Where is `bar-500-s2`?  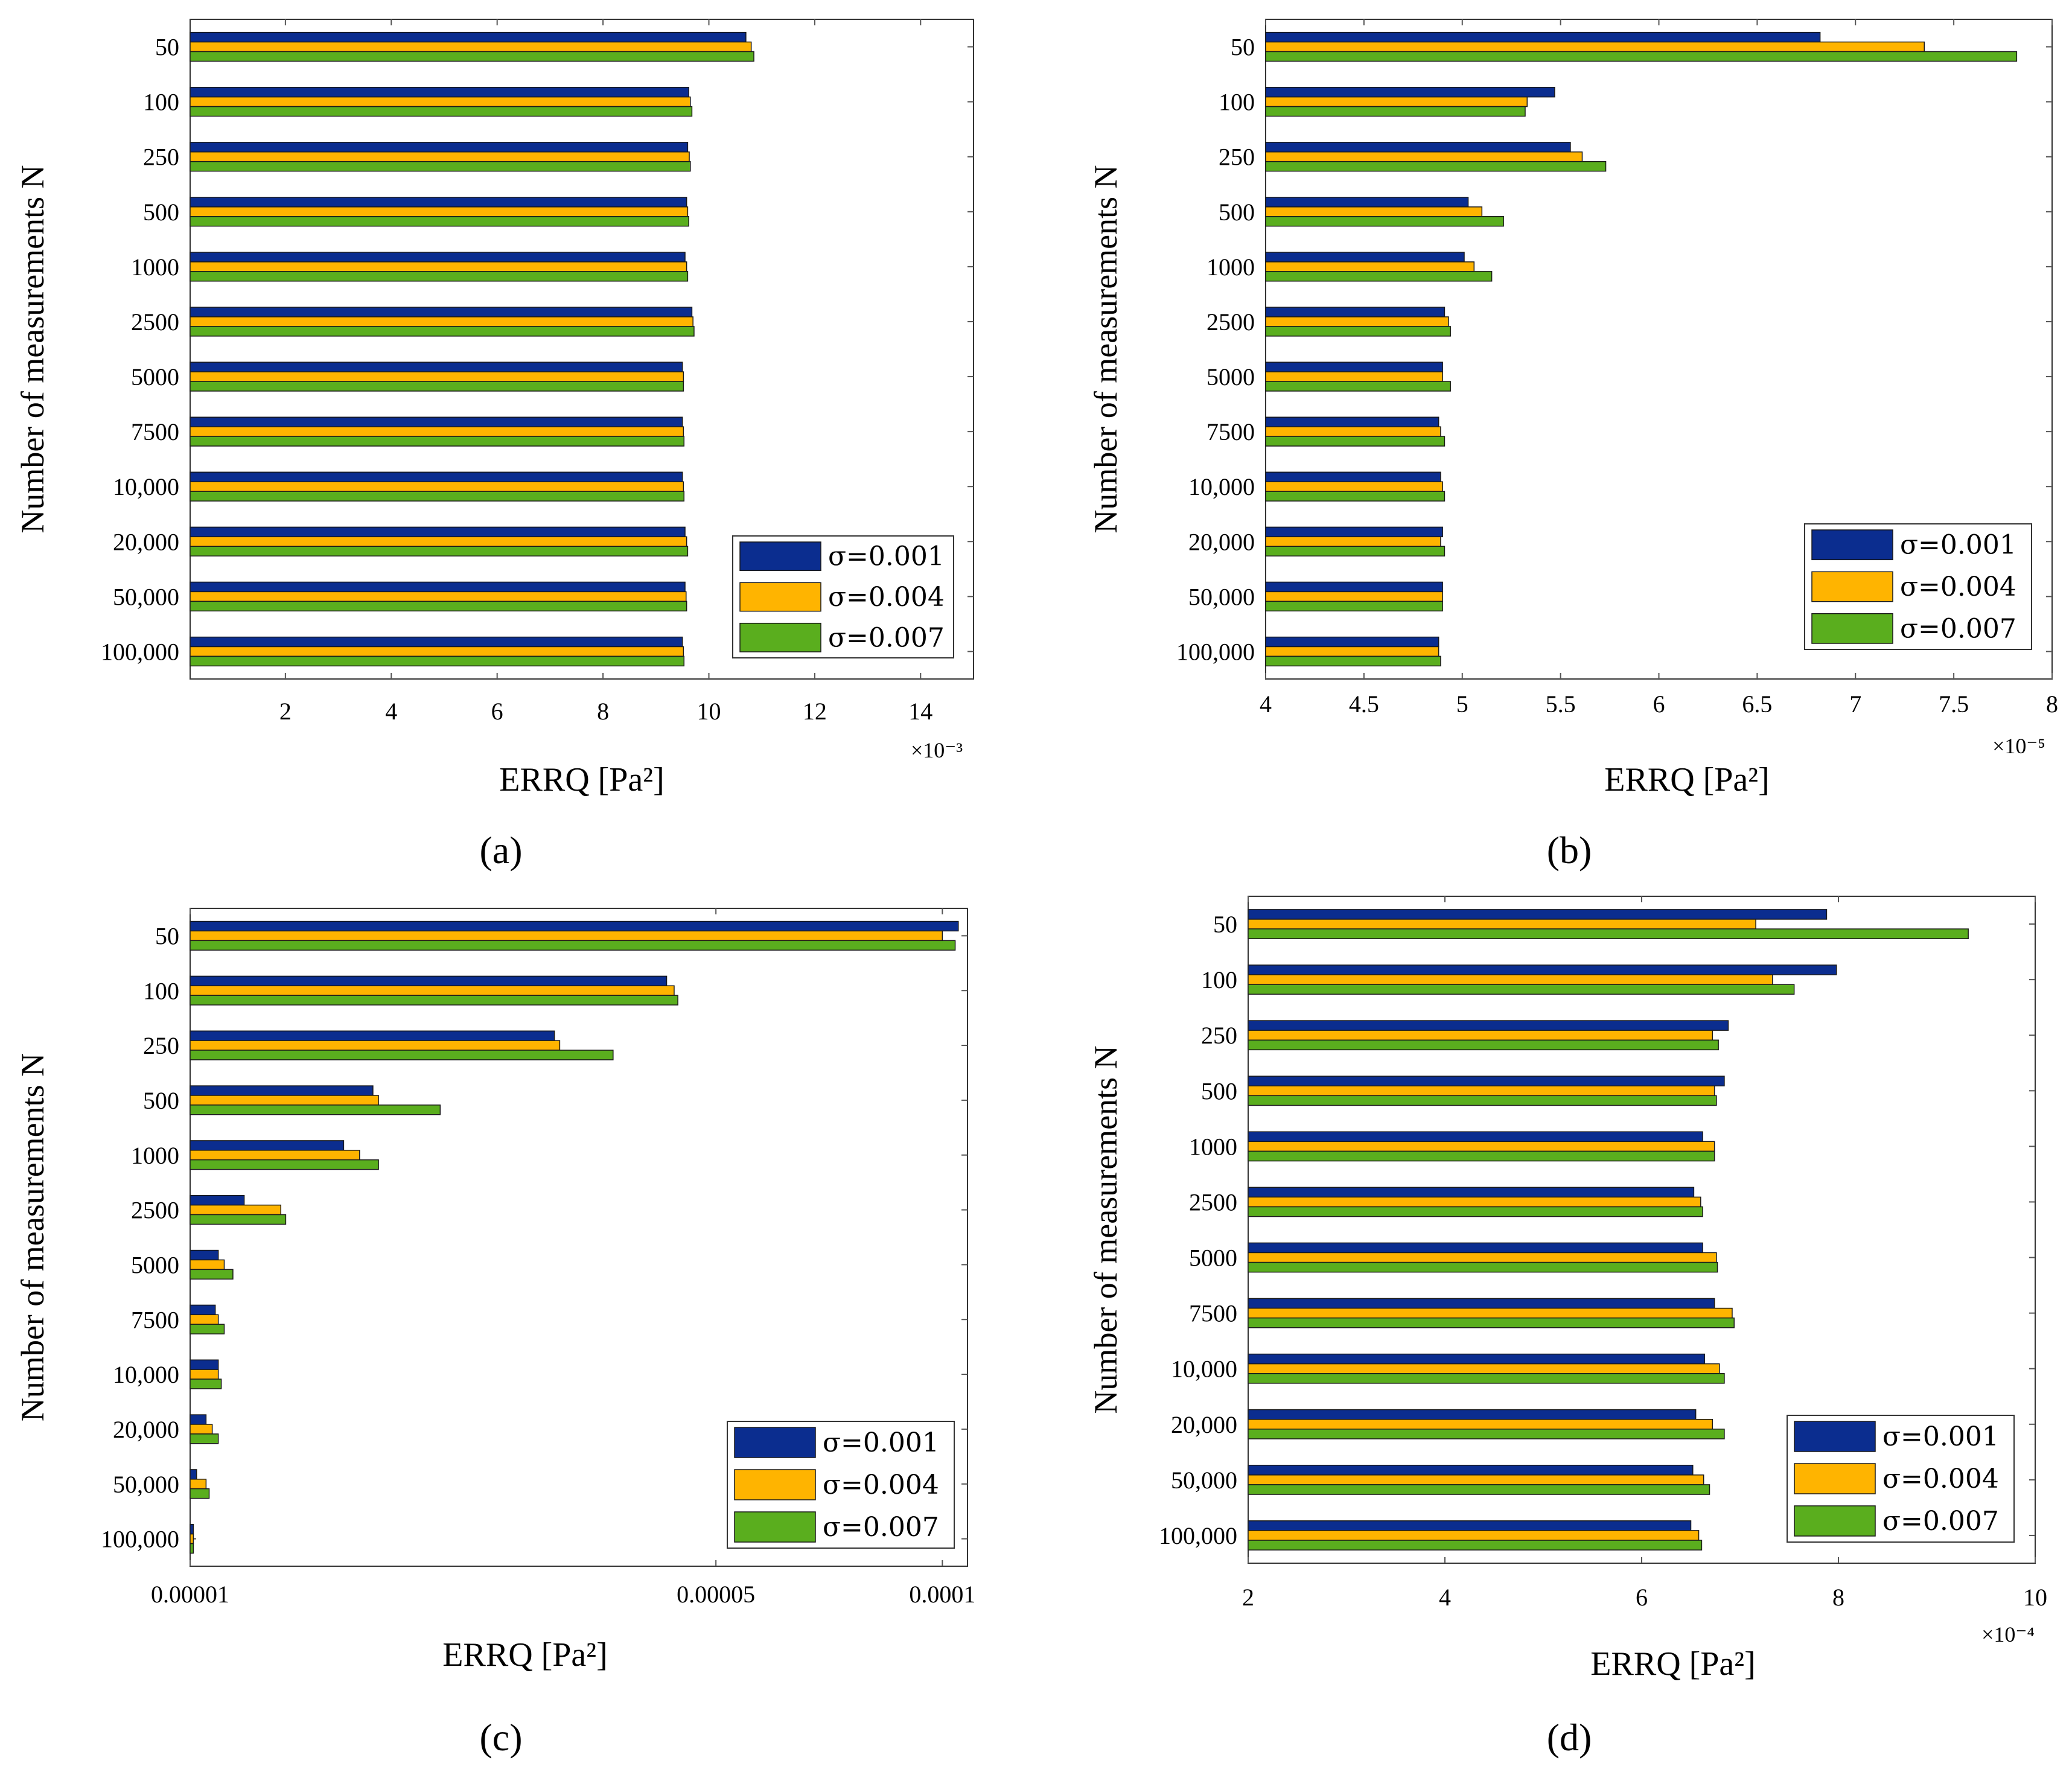 bar-500-s2 is located at coordinates (284, 1100).